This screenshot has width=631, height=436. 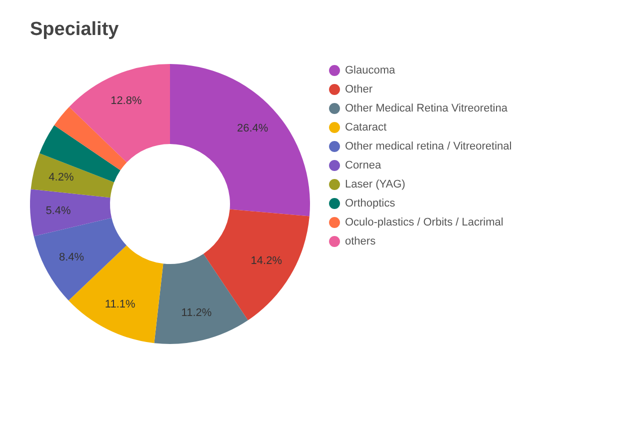 I want to click on data-label: 12.8%, so click(x=126, y=100).